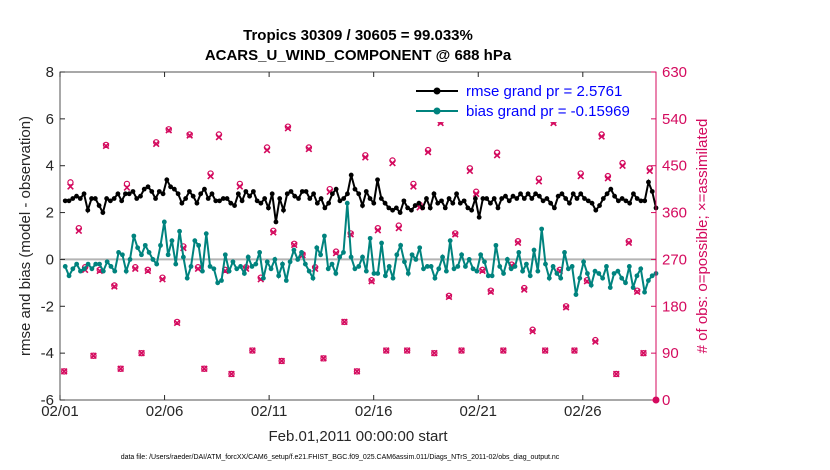 The image size is (830, 470). Describe the element at coordinates (674, 259) in the screenshot. I see `y2-tick-label: 270` at that location.